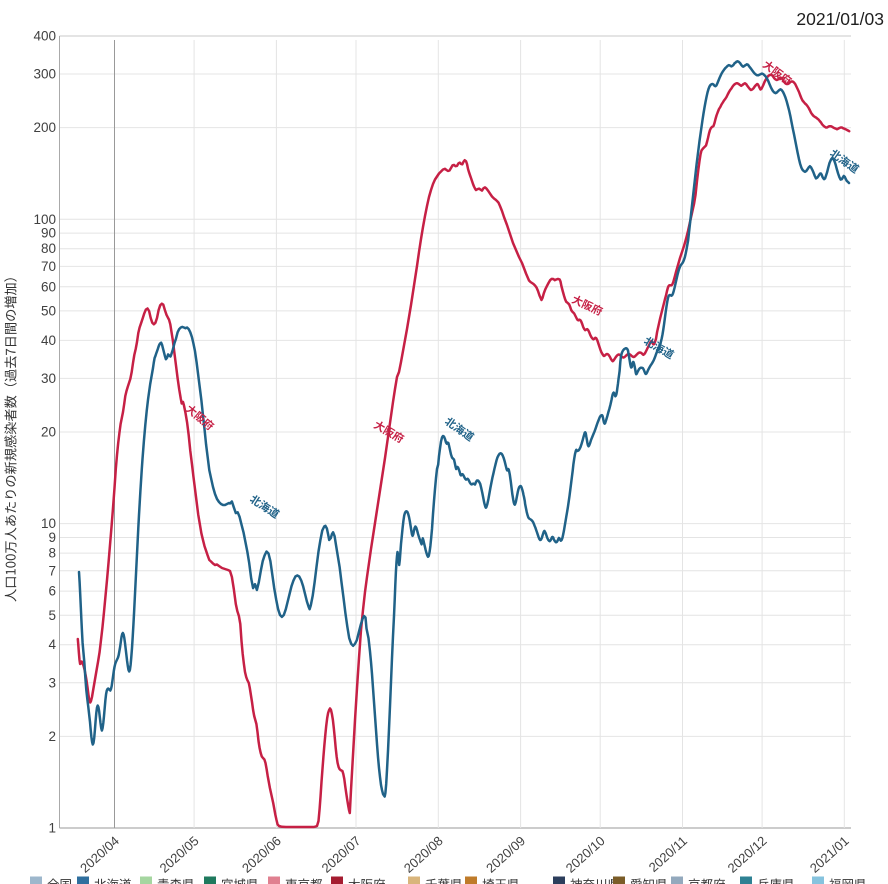 Image resolution: width=888 pixels, height=884 pixels. Describe the element at coordinates (48, 432) in the screenshot. I see `svg-text: 20` at that location.